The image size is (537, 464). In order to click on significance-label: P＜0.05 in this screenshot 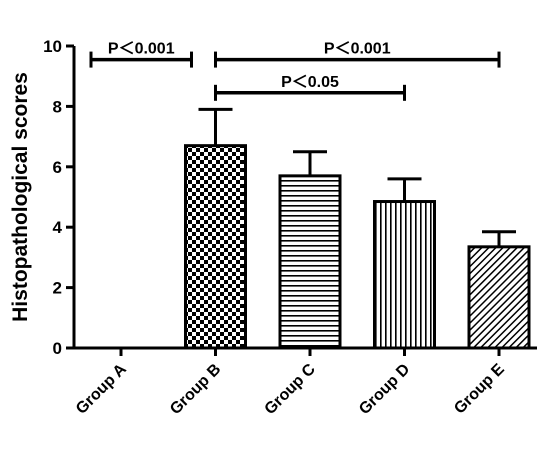, I will do `click(310, 82)`.